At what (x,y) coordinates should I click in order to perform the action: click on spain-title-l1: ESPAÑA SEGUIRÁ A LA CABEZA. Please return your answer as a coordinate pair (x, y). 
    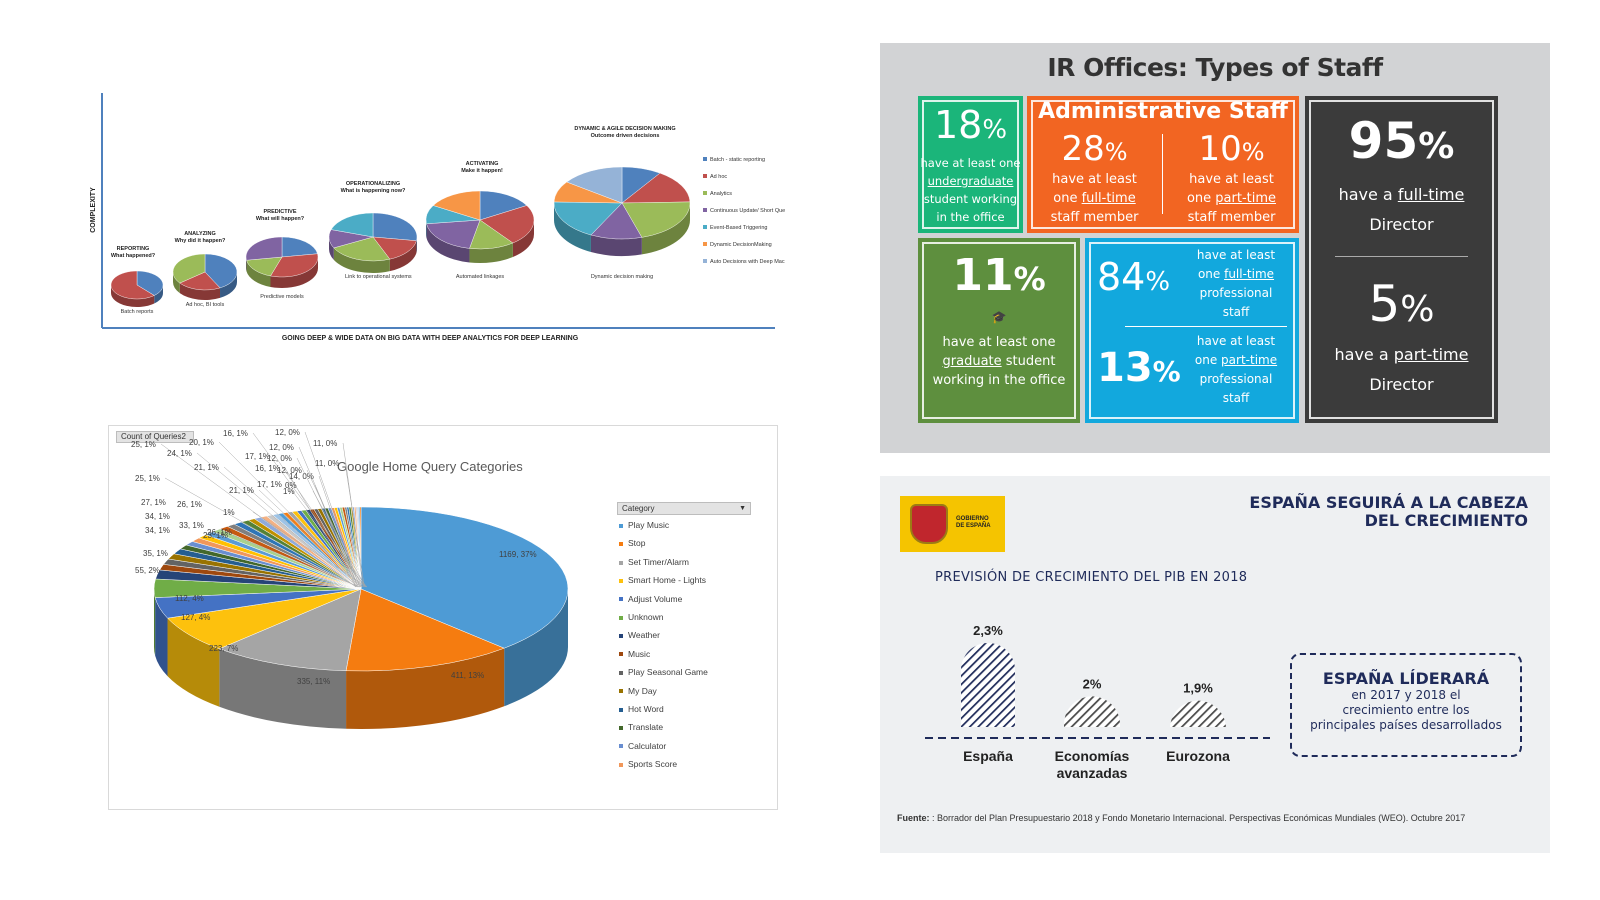
    Looking at the image, I should click on (1388, 502).